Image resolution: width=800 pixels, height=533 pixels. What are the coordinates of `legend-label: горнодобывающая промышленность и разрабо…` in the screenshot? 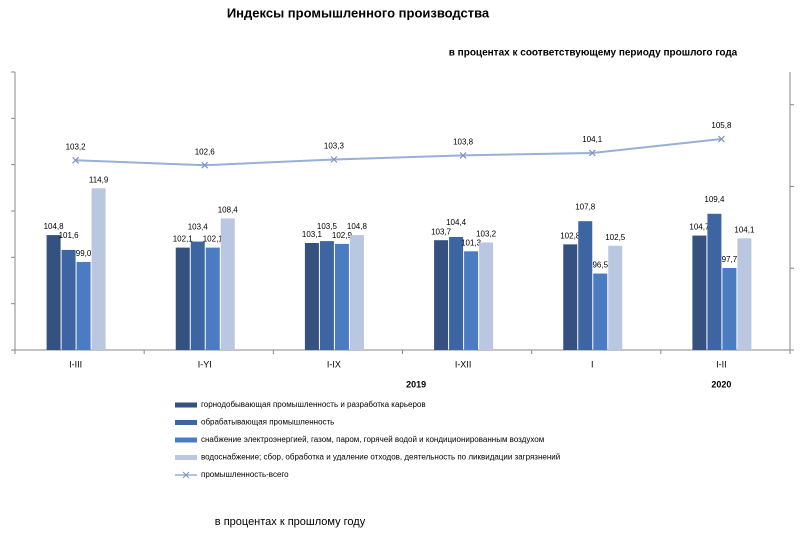 It's located at (313, 404).